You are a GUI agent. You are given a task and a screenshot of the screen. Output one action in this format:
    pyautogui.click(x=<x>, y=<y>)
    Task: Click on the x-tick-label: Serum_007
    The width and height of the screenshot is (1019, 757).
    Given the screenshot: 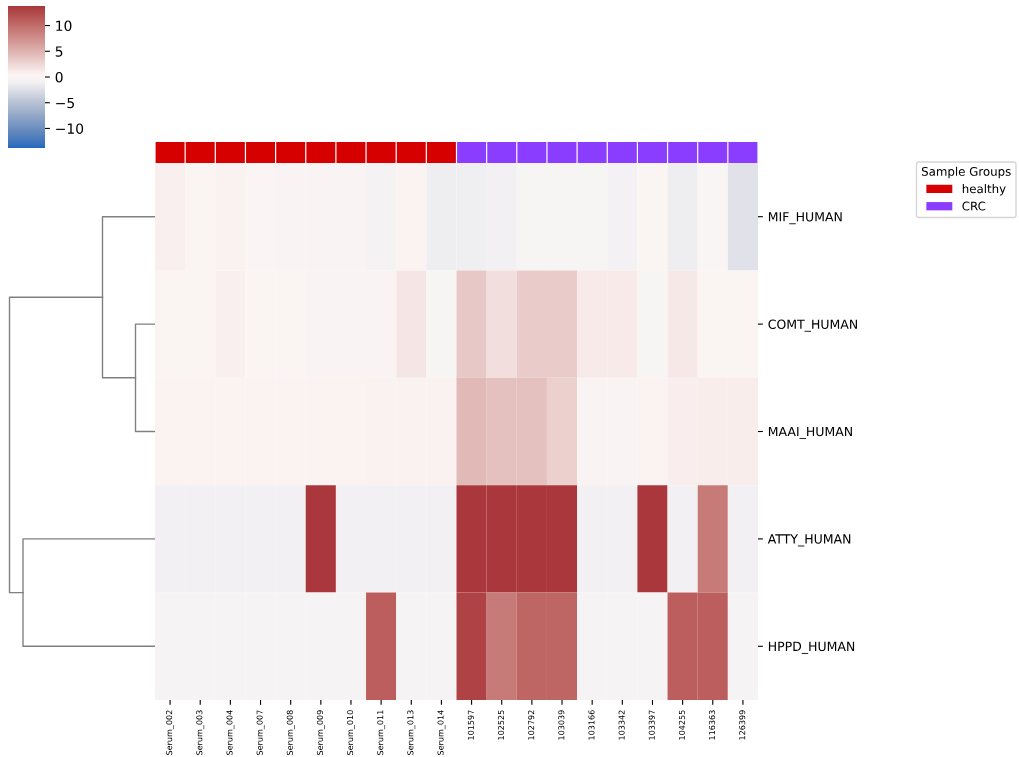 What is the action you would take?
    pyautogui.click(x=260, y=732)
    